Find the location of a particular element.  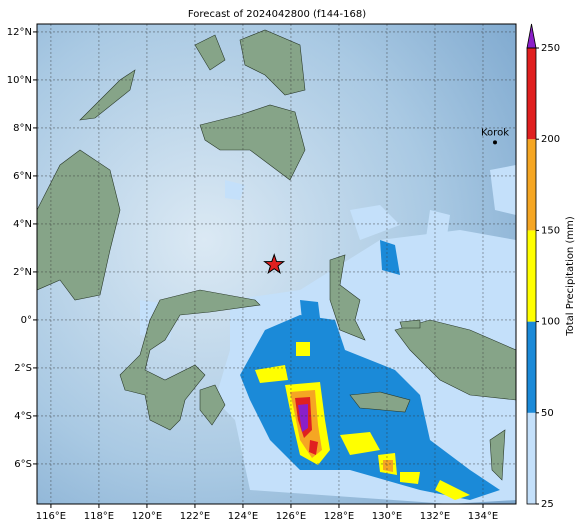

x-tick-label: 116°E is located at coordinates (51, 516).